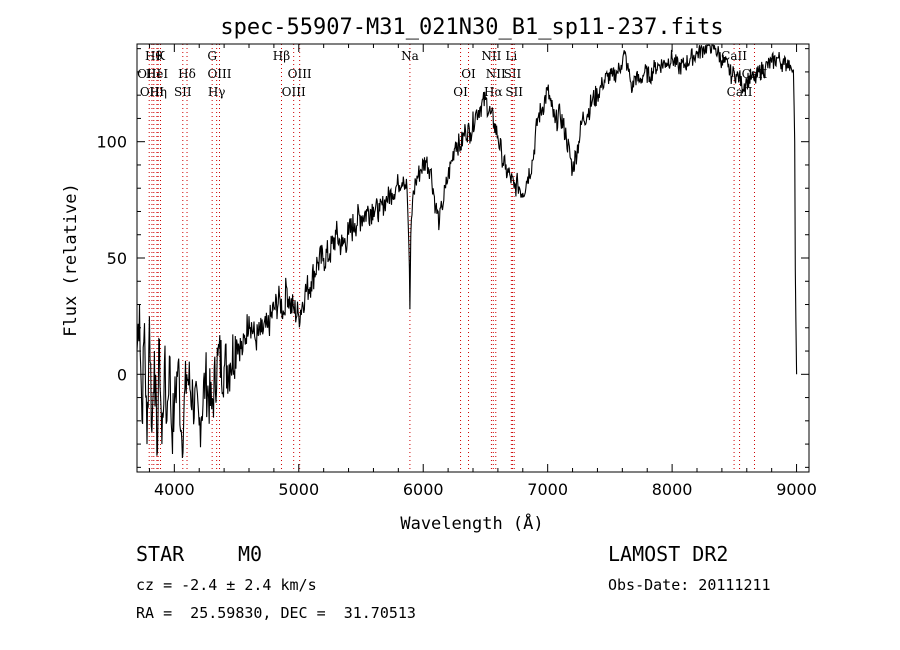 This screenshot has width=900, height=650. I want to click on x-axis-label: Wavelength (Å), so click(471, 523).